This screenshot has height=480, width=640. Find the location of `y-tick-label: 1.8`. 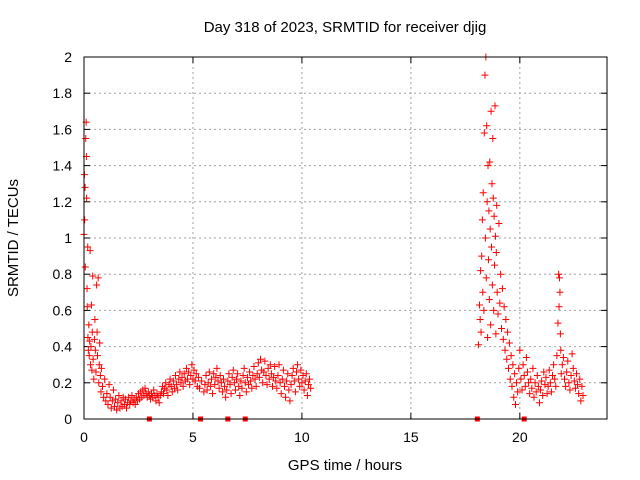

y-tick-label: 1.8 is located at coordinates (63, 93).